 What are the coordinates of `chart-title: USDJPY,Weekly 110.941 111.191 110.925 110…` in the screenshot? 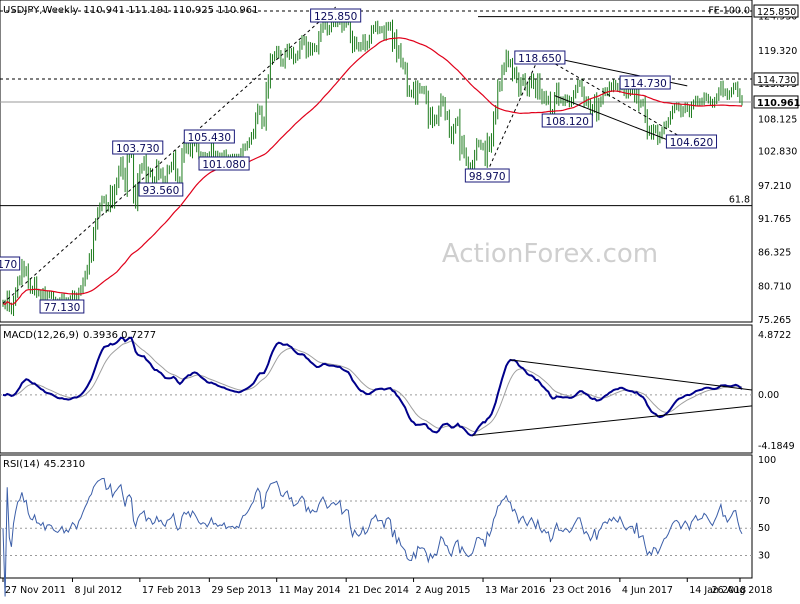 It's located at (130, 10).